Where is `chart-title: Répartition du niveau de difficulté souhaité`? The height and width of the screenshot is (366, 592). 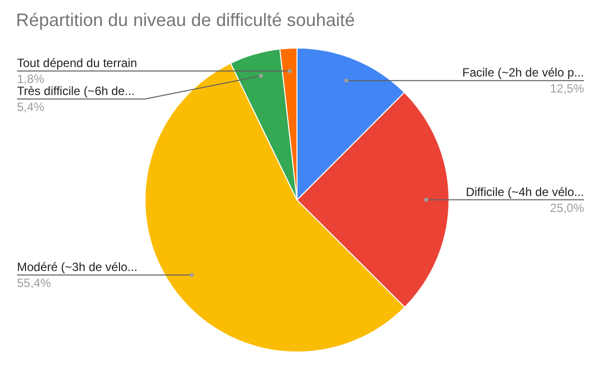 chart-title: Répartition du niveau de difficulté souhaité is located at coordinates (185, 20).